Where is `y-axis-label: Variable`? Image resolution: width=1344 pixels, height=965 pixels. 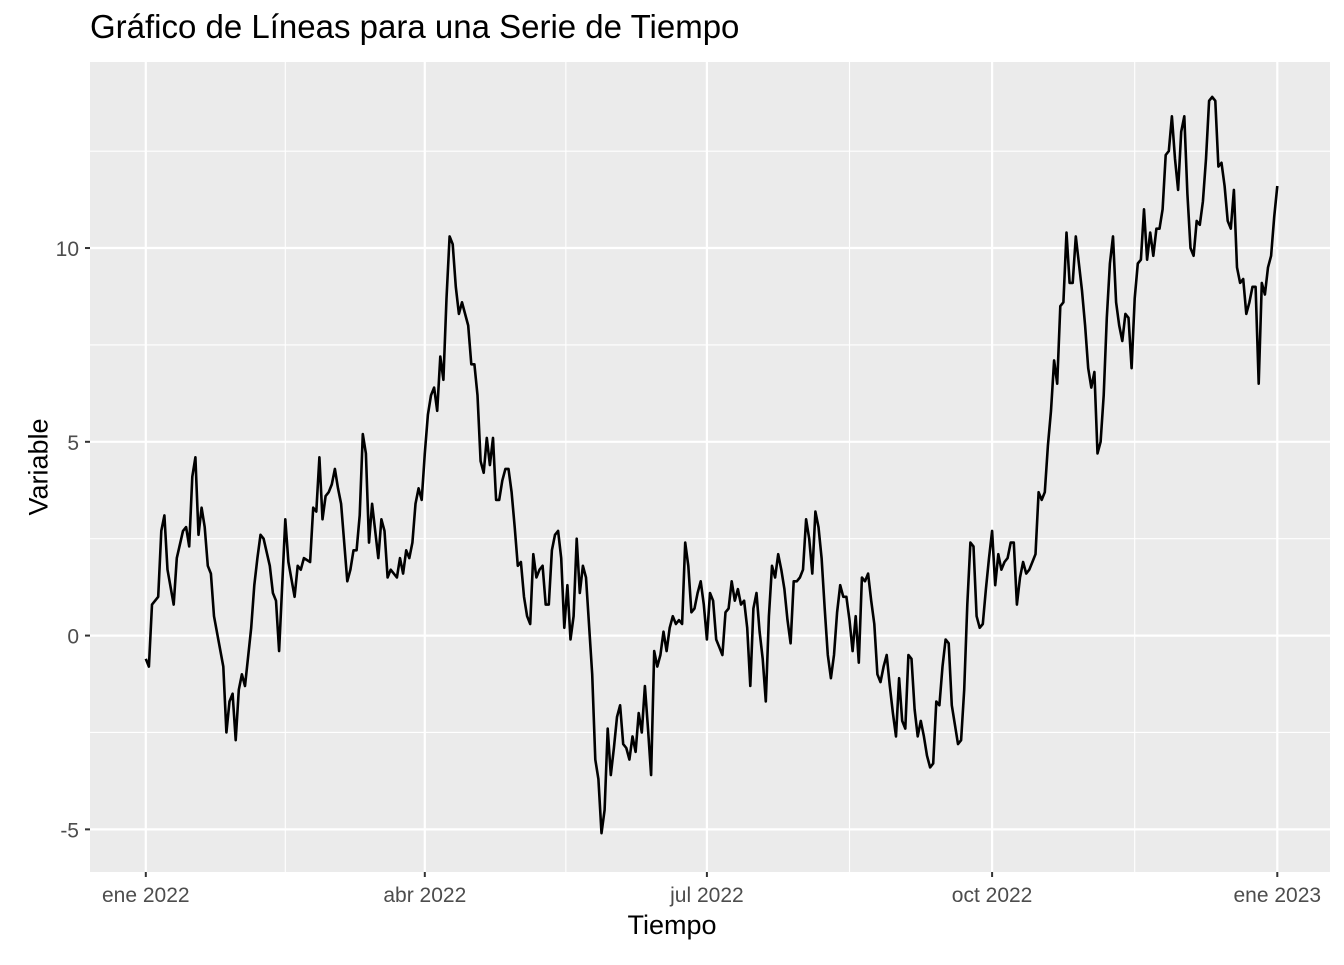
y-axis-label: Variable is located at coordinates (38, 467).